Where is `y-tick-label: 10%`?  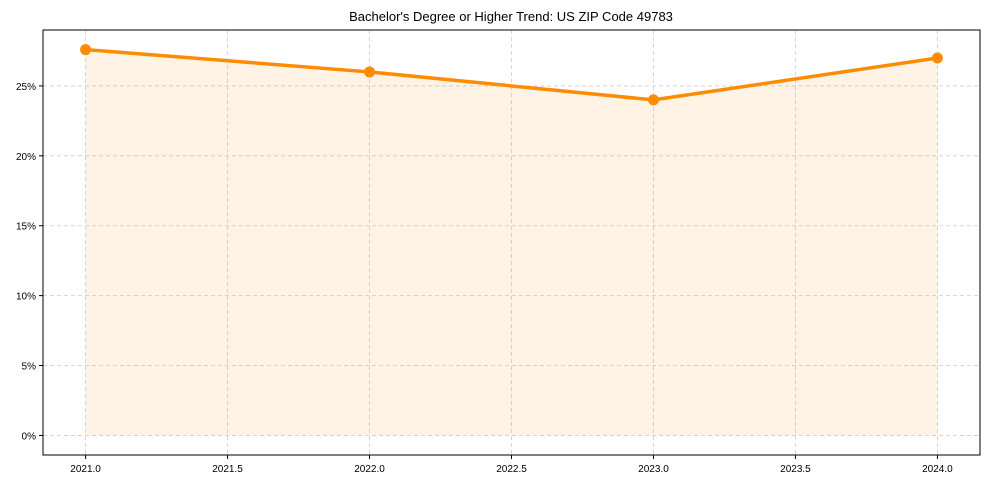
y-tick-label: 10% is located at coordinates (26, 297).